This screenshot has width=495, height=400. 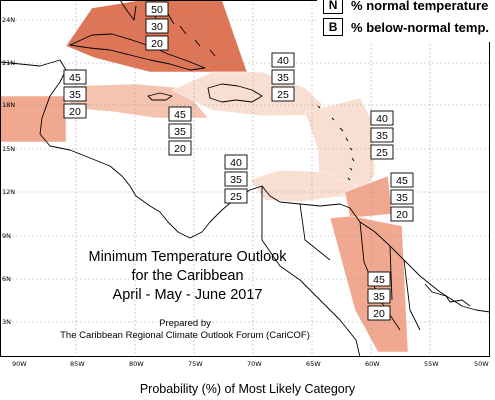 What do you see at coordinates (187, 257) in the screenshot?
I see `map-title-line1: Minimum Temperature Outlook` at bounding box center [187, 257].